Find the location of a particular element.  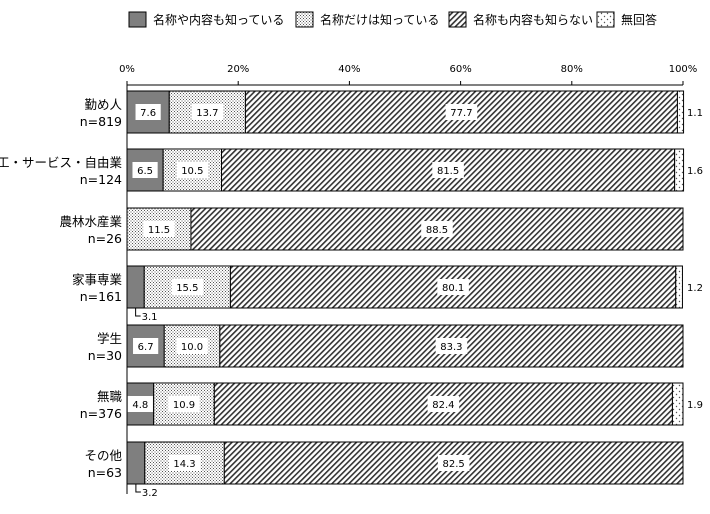

legend: 名称や内容も知っている 名称だけは知っている 名称も内容も知らない 無回答 is located at coordinates (392, 19).